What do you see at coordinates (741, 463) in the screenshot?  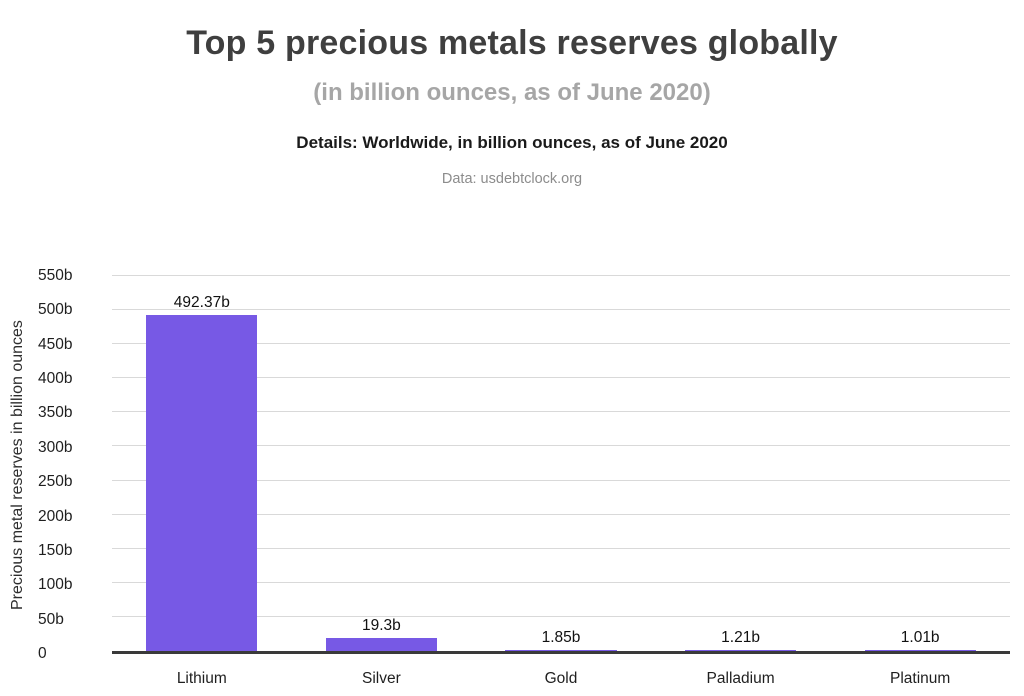 I see `bar-group-palladium: 1.21b` at bounding box center [741, 463].